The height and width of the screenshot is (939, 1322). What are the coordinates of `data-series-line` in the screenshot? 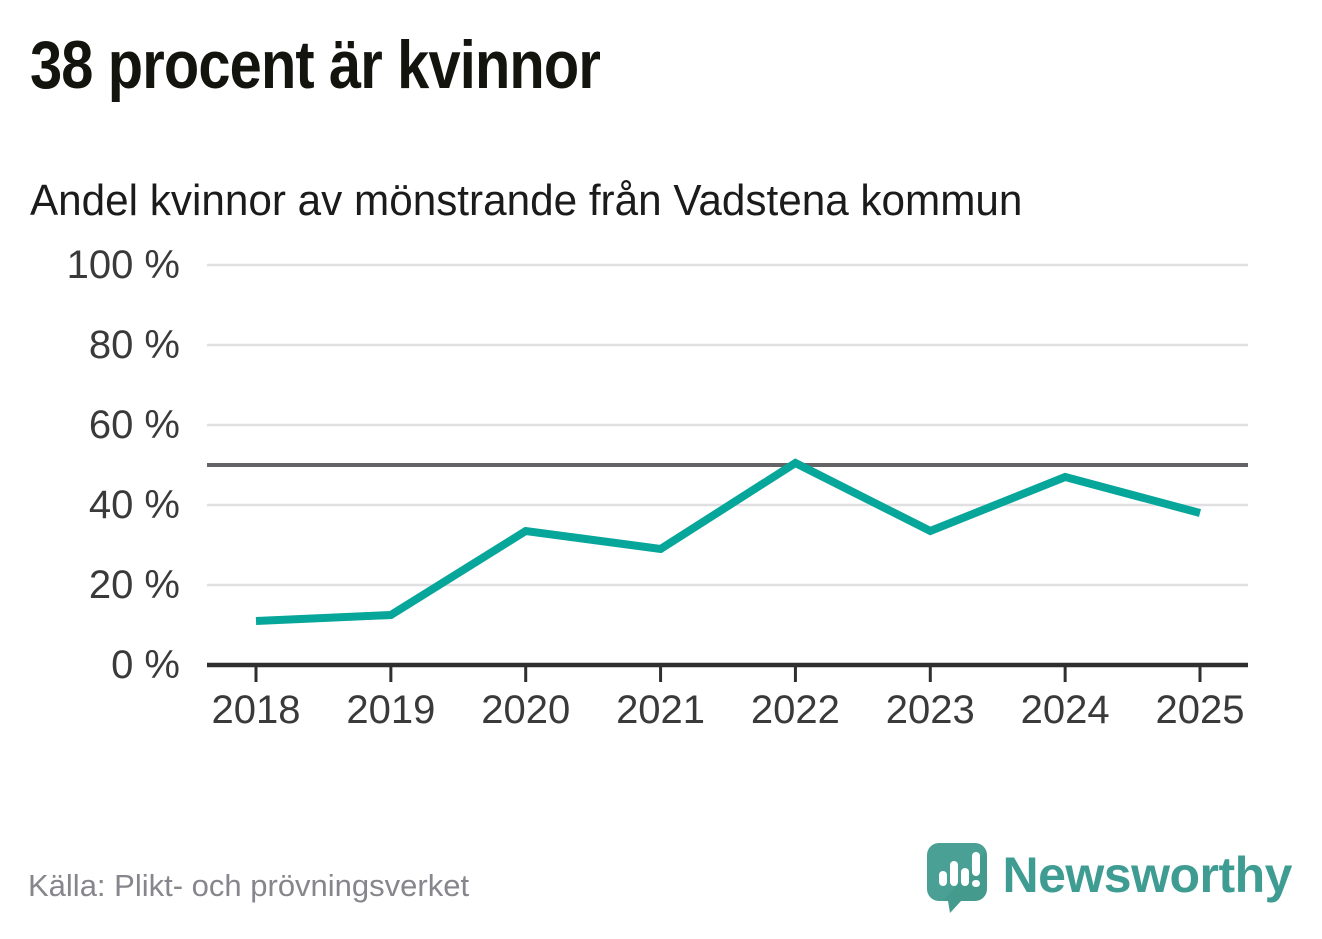 It's located at (728, 541).